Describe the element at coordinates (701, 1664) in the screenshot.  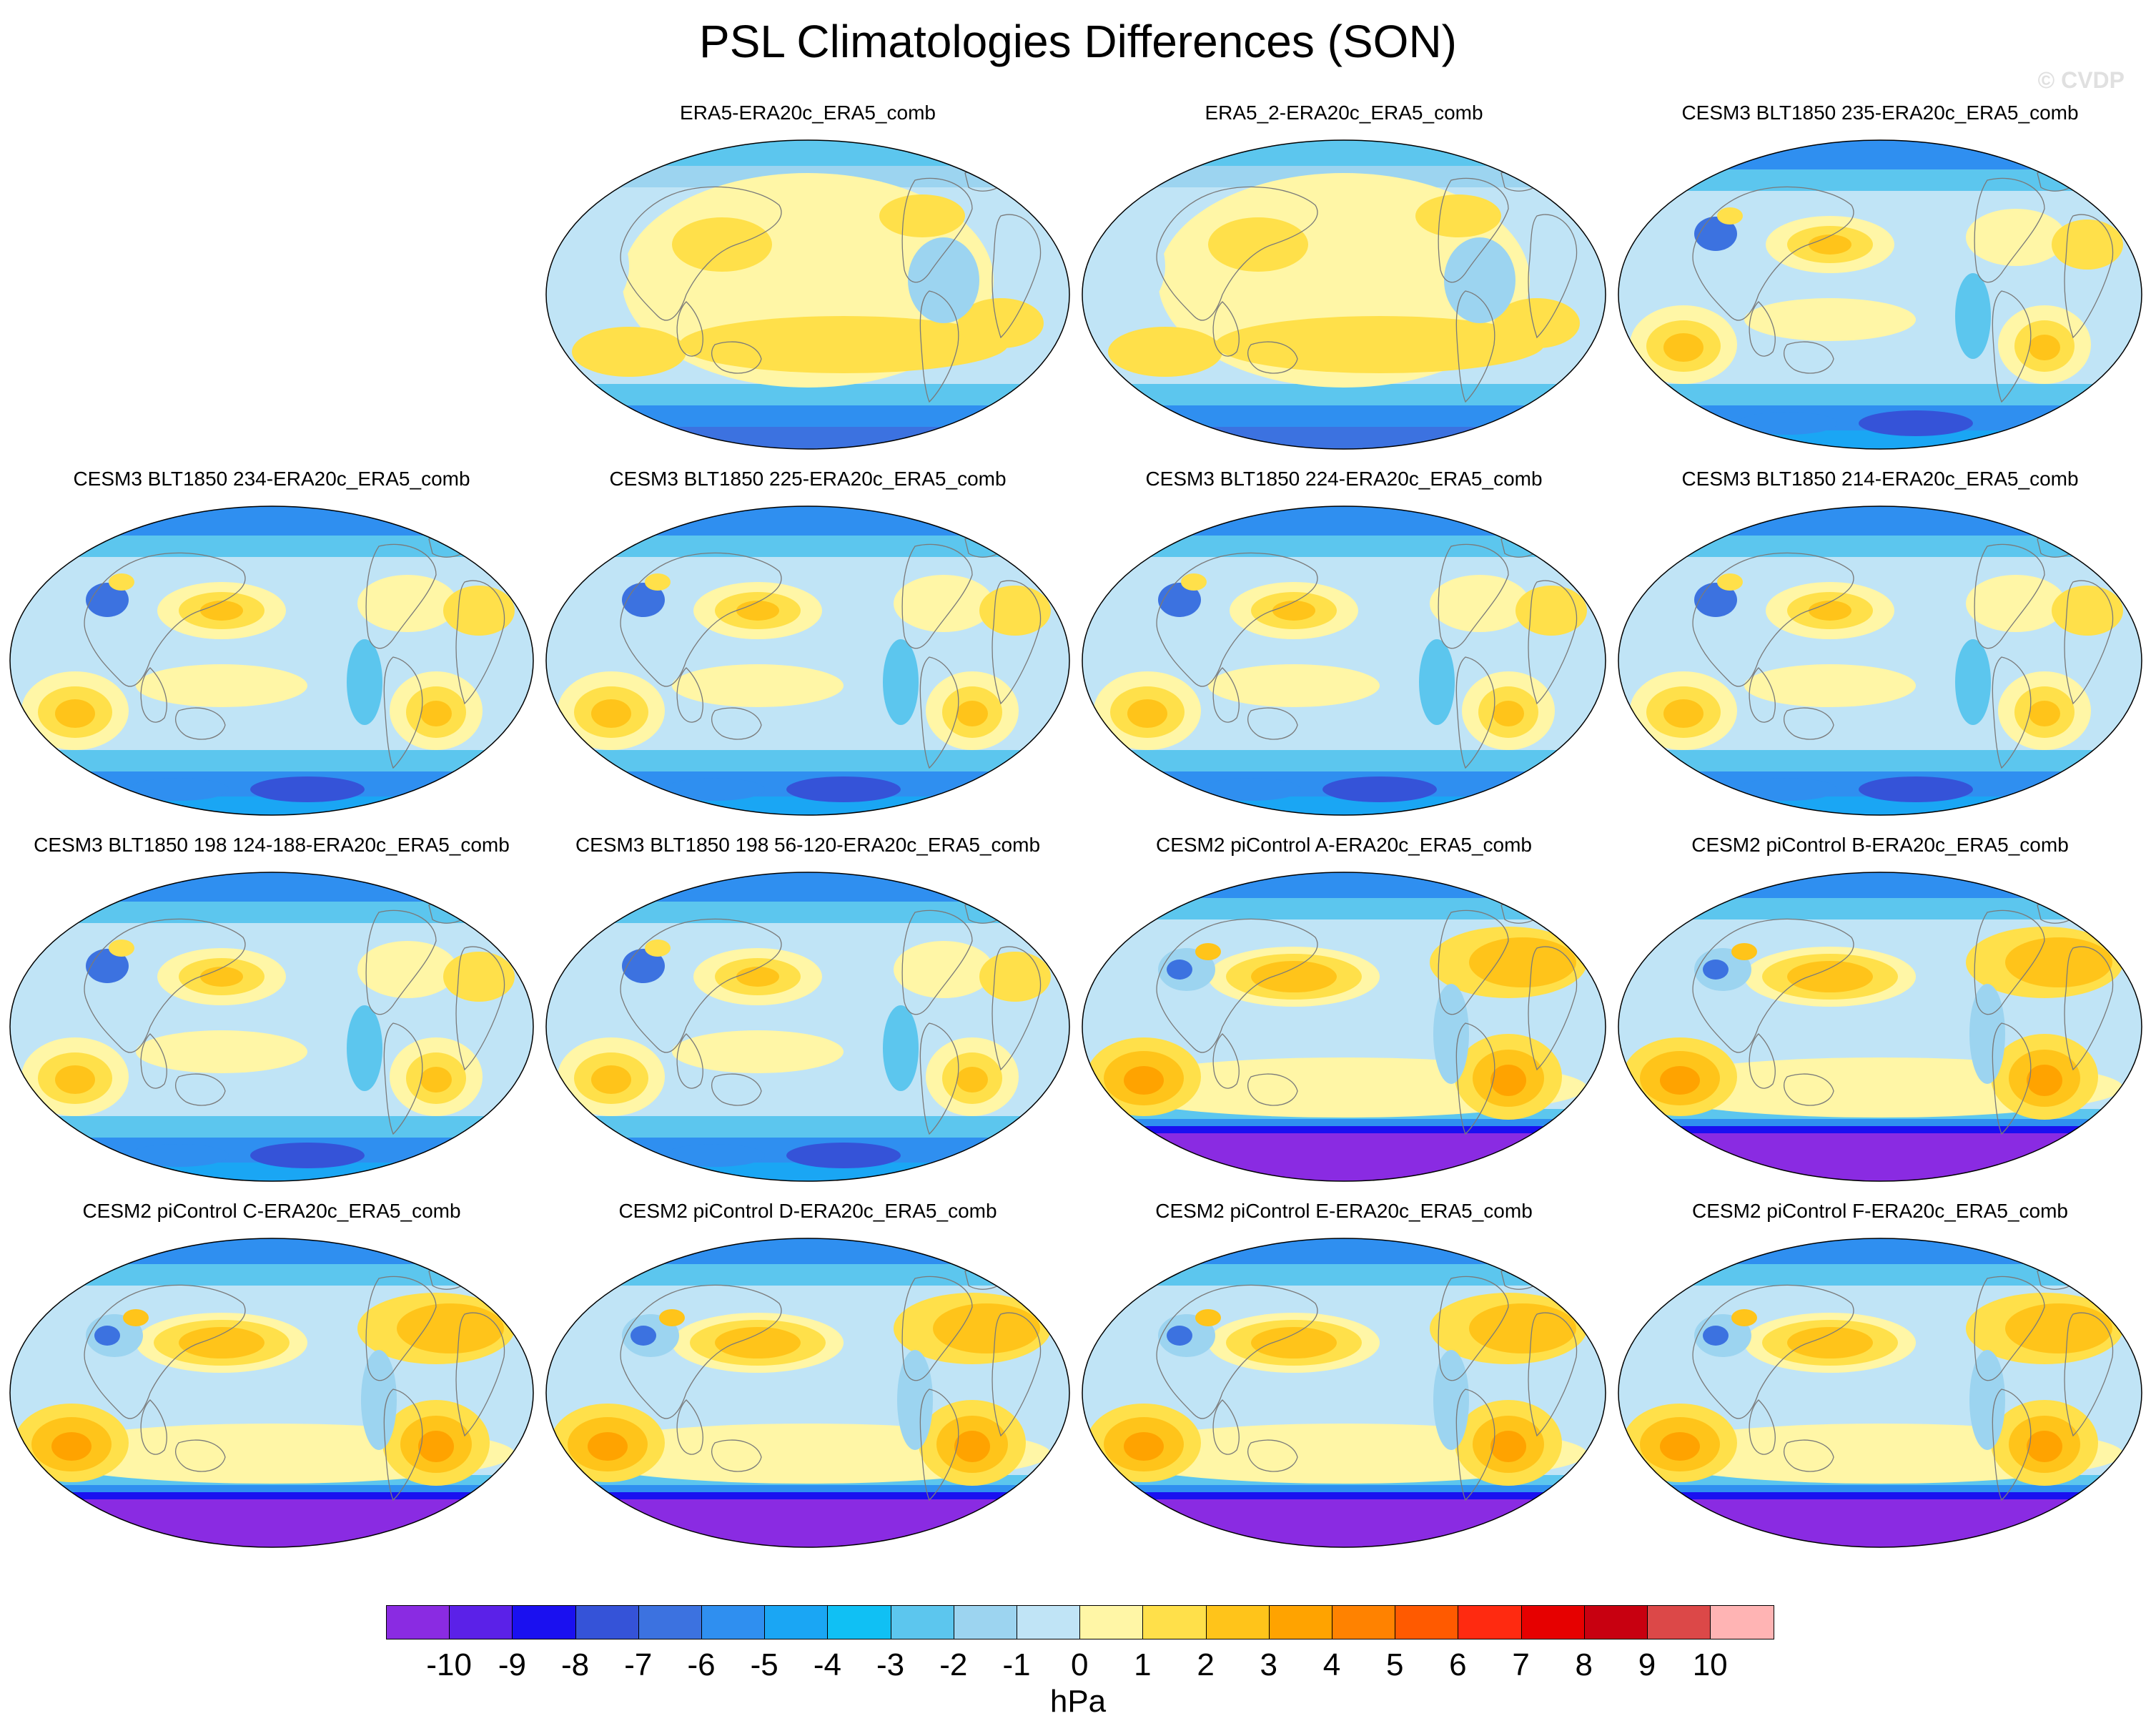
I see `colorbar-tick-label: -6` at that location.